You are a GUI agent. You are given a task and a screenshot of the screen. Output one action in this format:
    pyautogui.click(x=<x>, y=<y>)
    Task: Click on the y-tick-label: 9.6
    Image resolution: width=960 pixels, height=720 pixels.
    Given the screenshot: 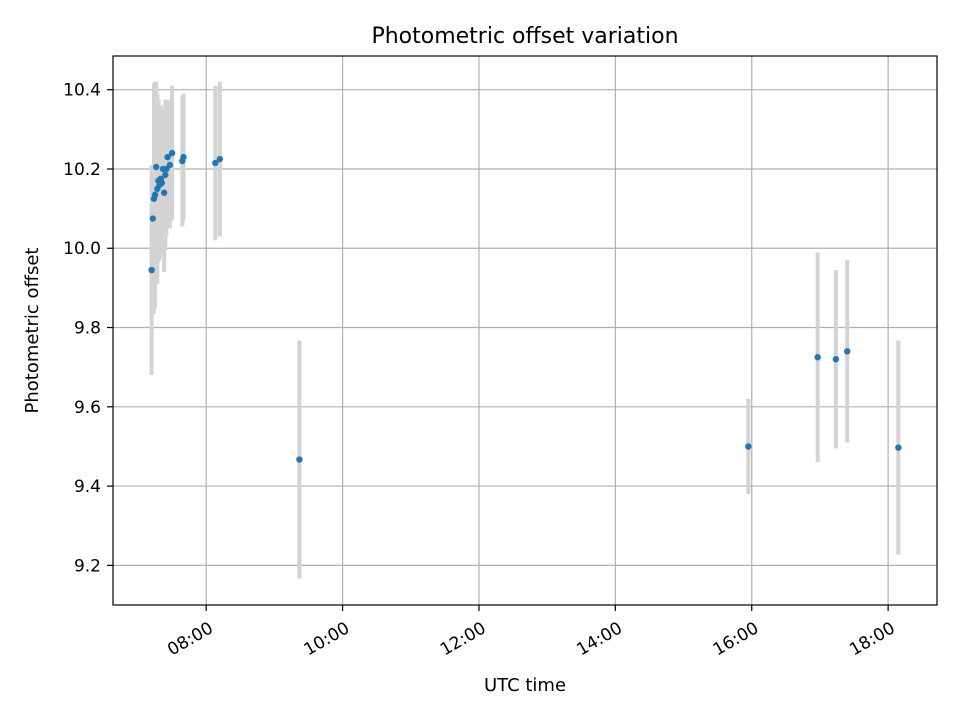 What is the action you would take?
    pyautogui.click(x=87, y=408)
    